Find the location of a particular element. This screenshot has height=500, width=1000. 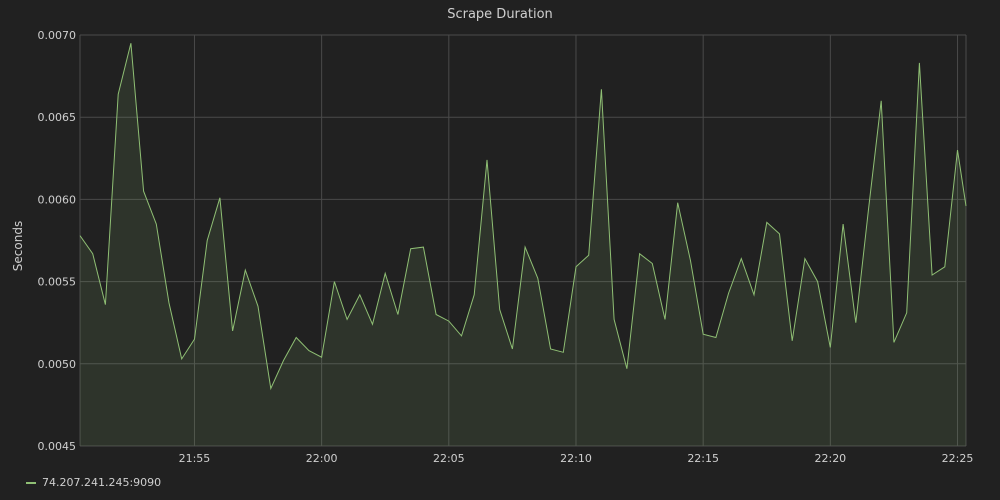

x-tick-label: 22:05 is located at coordinates (449, 458).